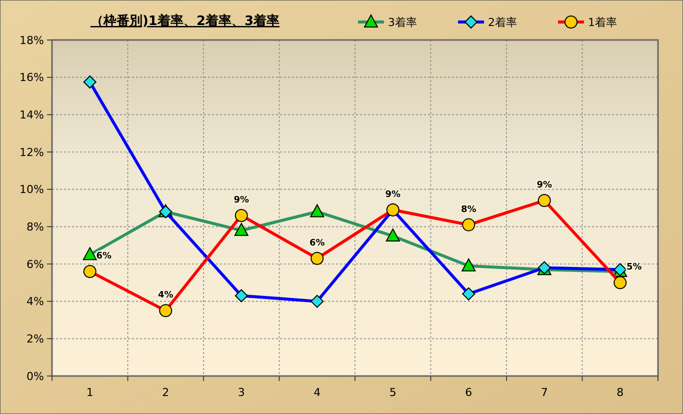 The image size is (683, 414). I want to click on x-tick-label: 6, so click(468, 392).